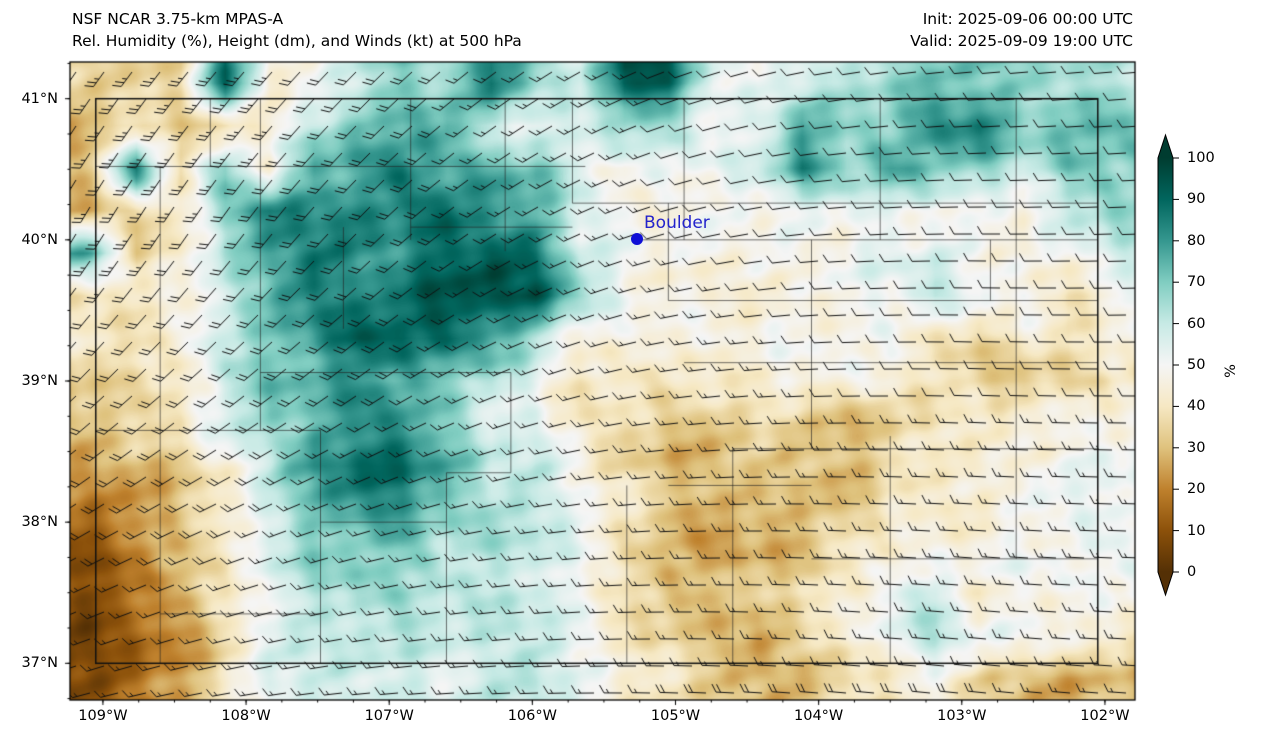 This screenshot has width=1262, height=745. What do you see at coordinates (1192, 572) in the screenshot?
I see `colorbar-tick-label: 0` at bounding box center [1192, 572].